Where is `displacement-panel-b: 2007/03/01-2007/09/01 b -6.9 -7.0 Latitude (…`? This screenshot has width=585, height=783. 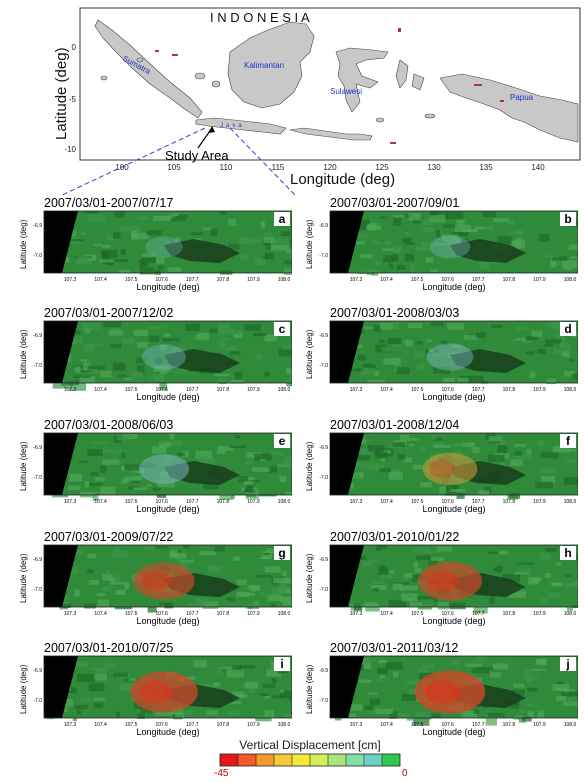
displacement-panel-b: 2007/03/01-2007/09/01 b -6.9 -7.0 Latitude (… is located at coordinates (432, 247).